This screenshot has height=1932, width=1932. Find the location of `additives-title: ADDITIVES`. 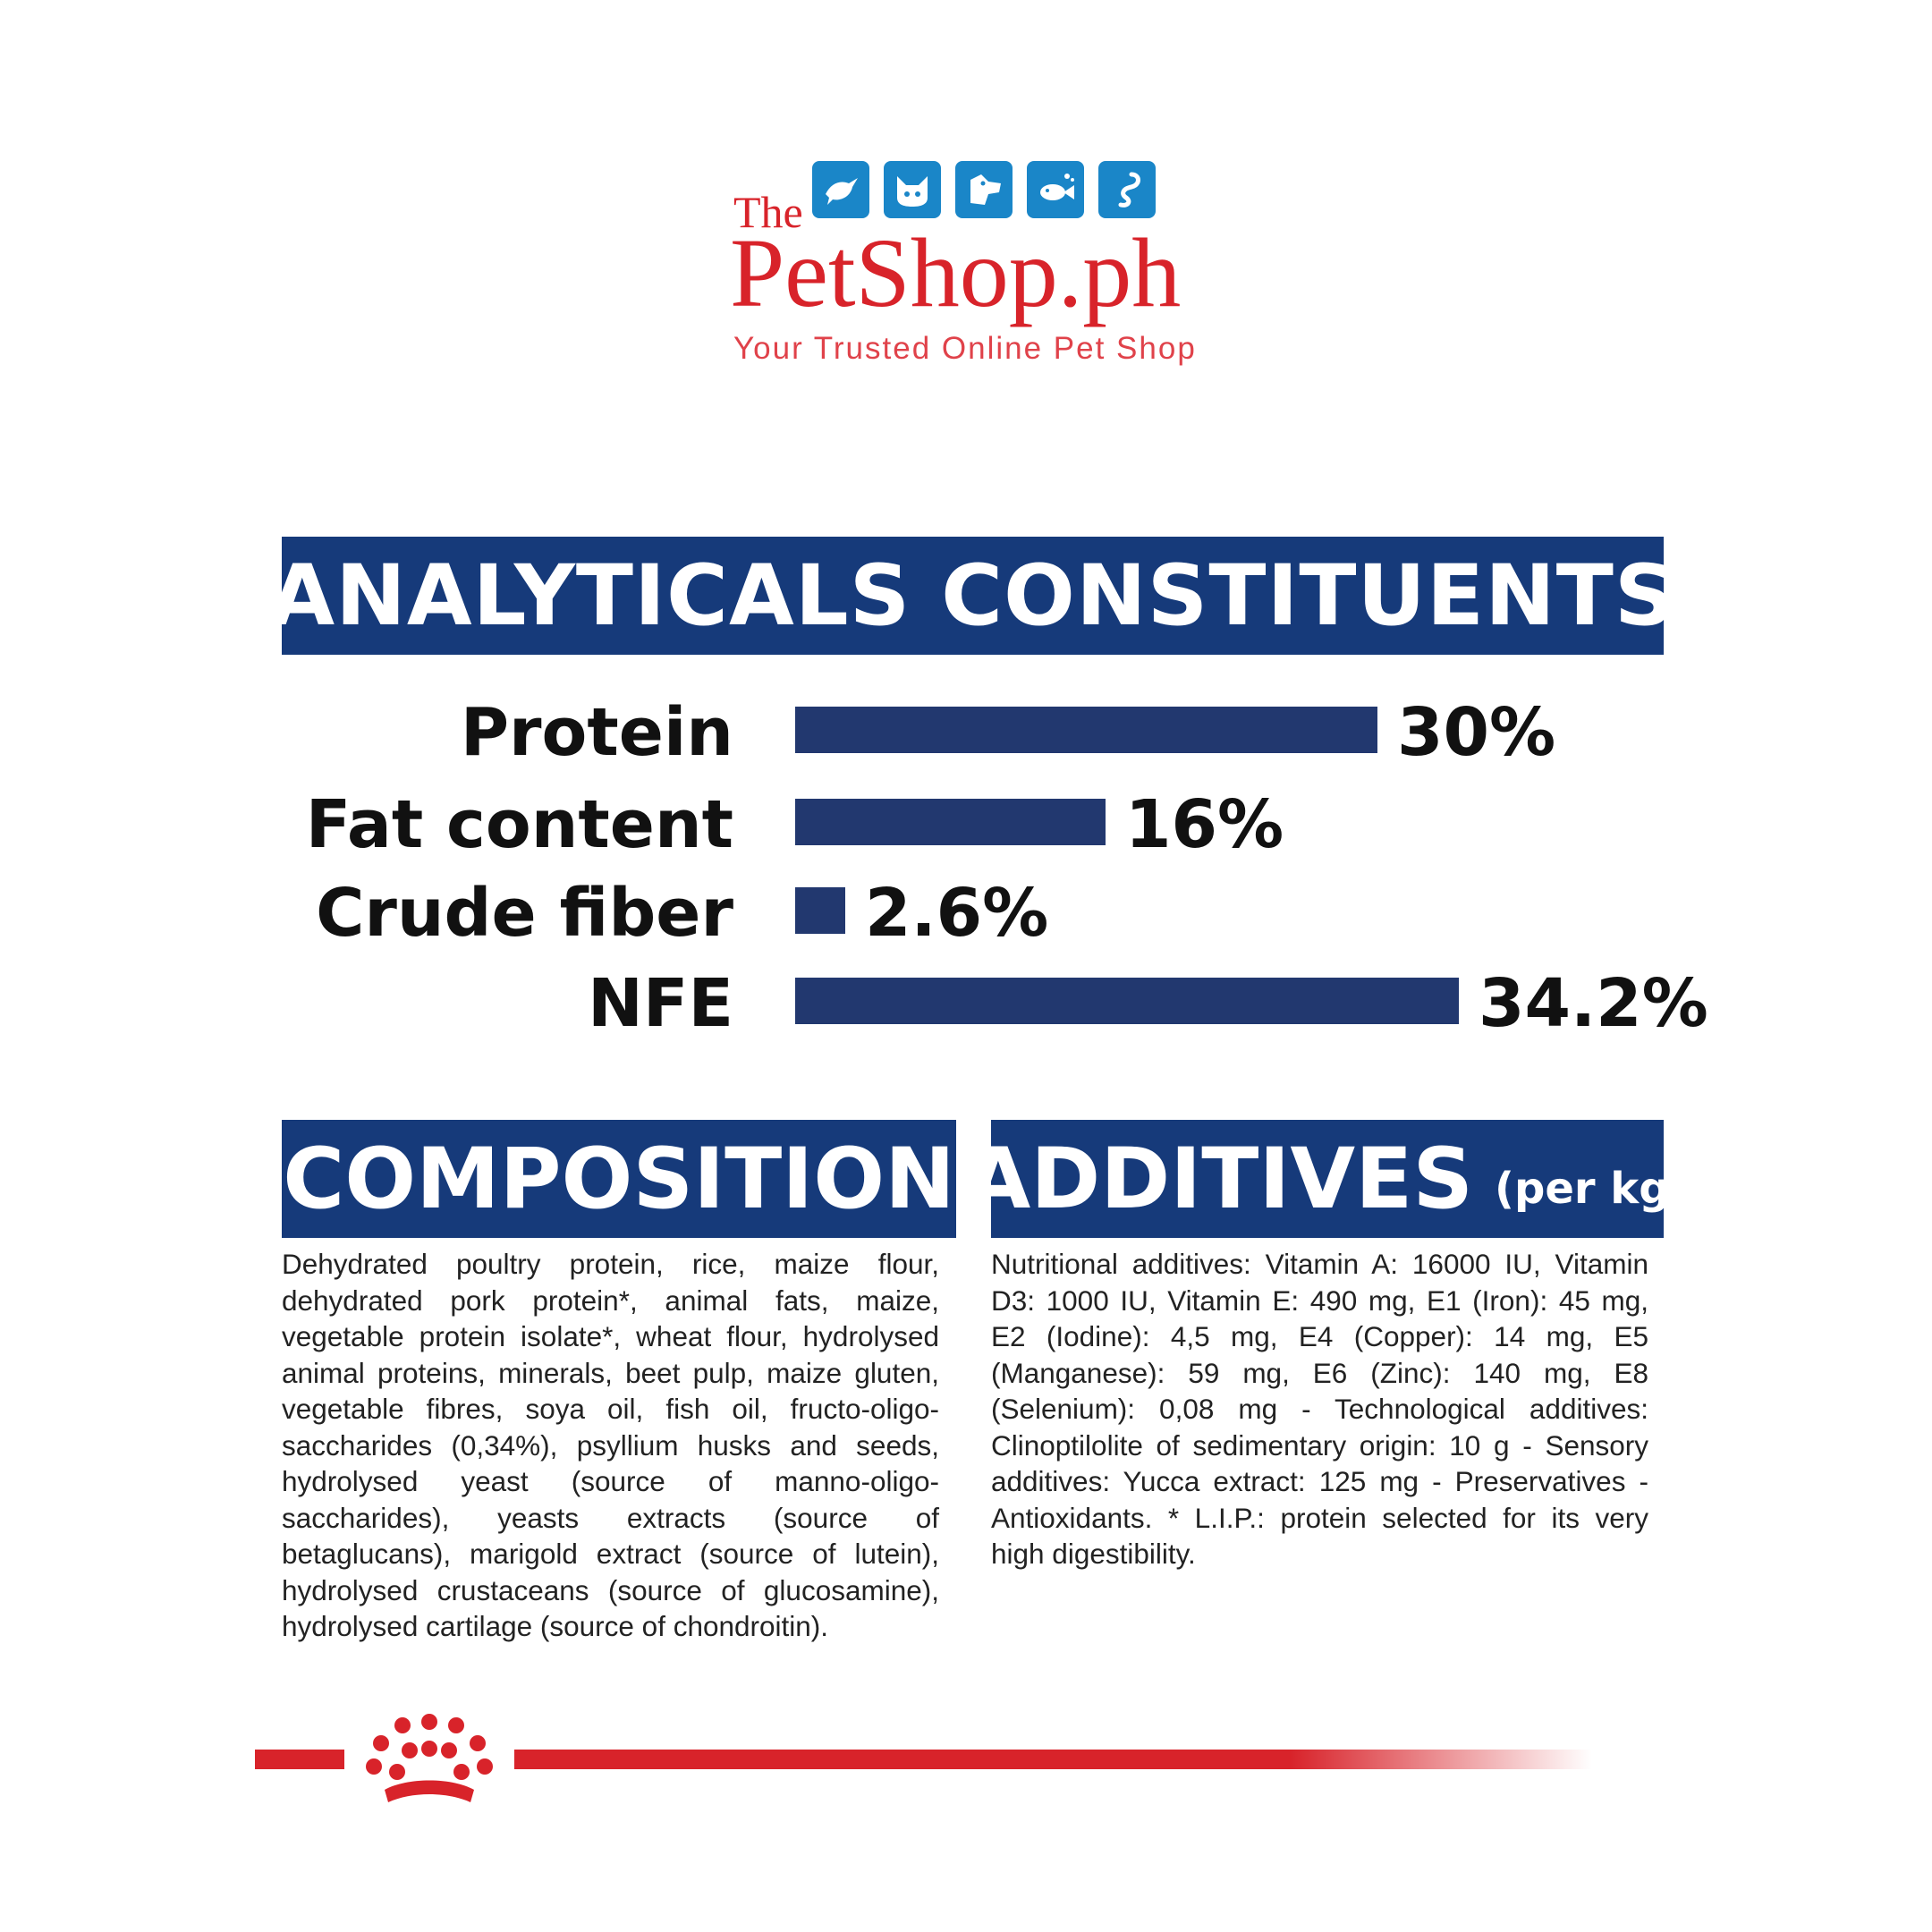

additives-title: ADDITIVES is located at coordinates (1219, 1179).